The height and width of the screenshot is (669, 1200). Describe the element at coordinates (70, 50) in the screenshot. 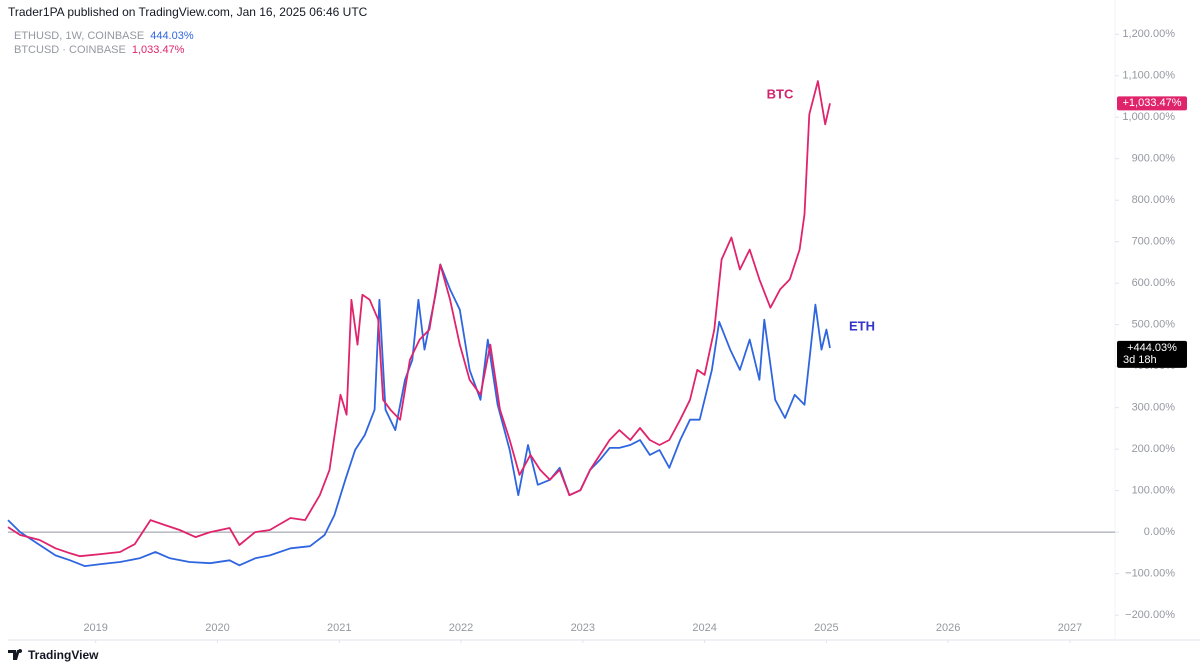

I see `legend-name: BTCUSD · COINBASE` at that location.